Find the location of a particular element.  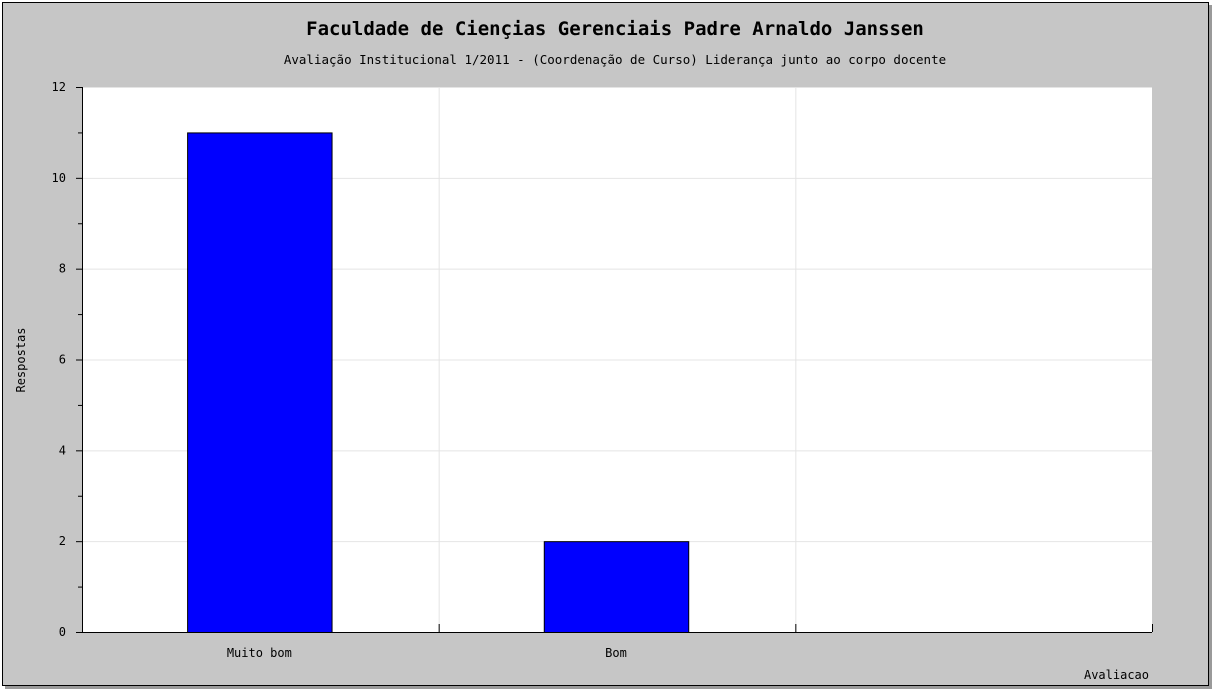

y-tick-label: 10 is located at coordinates (59, 178).